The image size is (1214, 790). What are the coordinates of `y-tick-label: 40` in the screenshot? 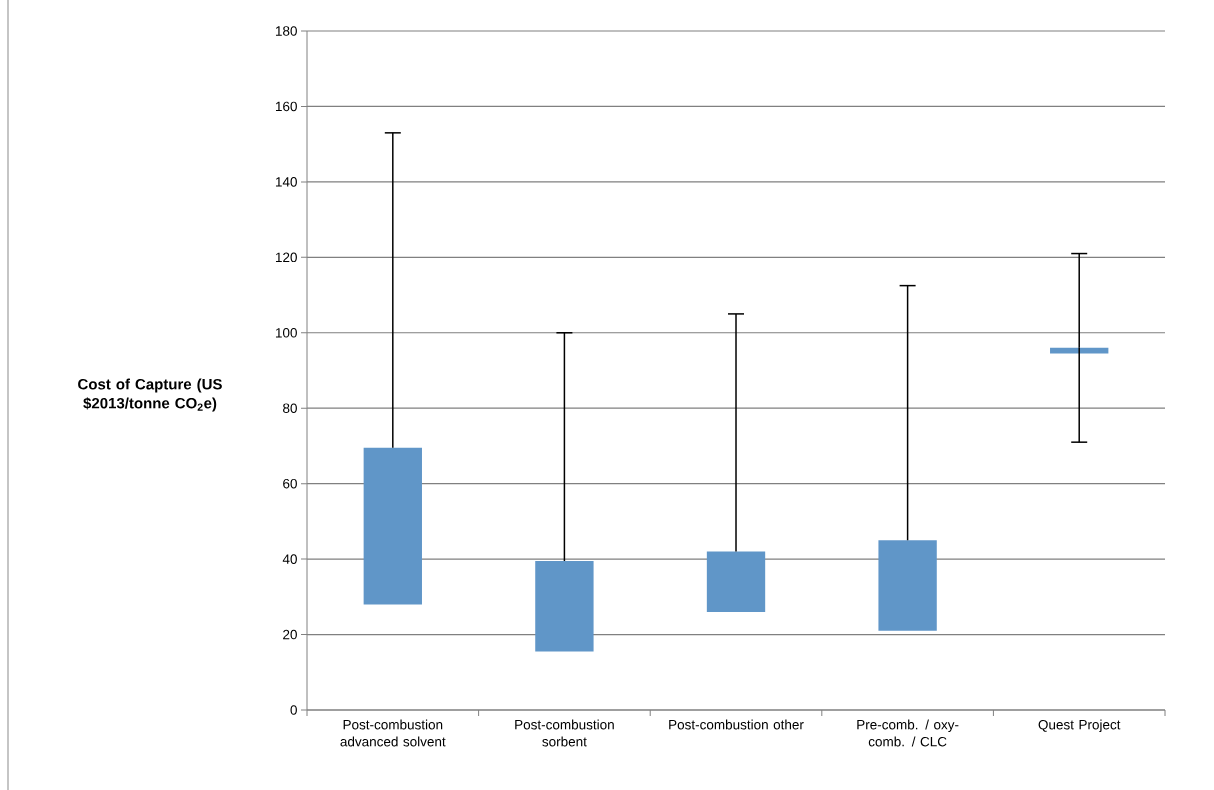 It's located at (289, 559).